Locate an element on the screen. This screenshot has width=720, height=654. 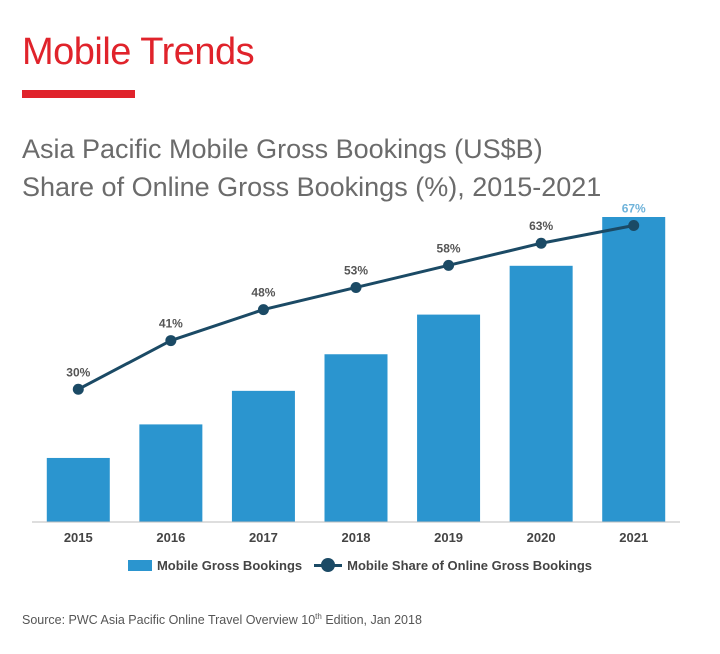
share-data-label: 30% is located at coordinates (78, 372).